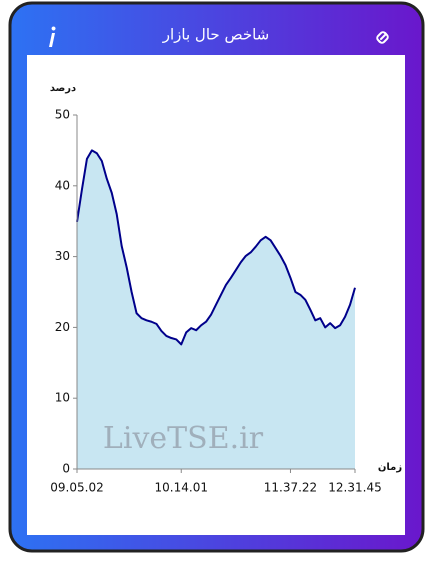  I want to click on x-tick-label: 11.37.22, so click(290, 488).